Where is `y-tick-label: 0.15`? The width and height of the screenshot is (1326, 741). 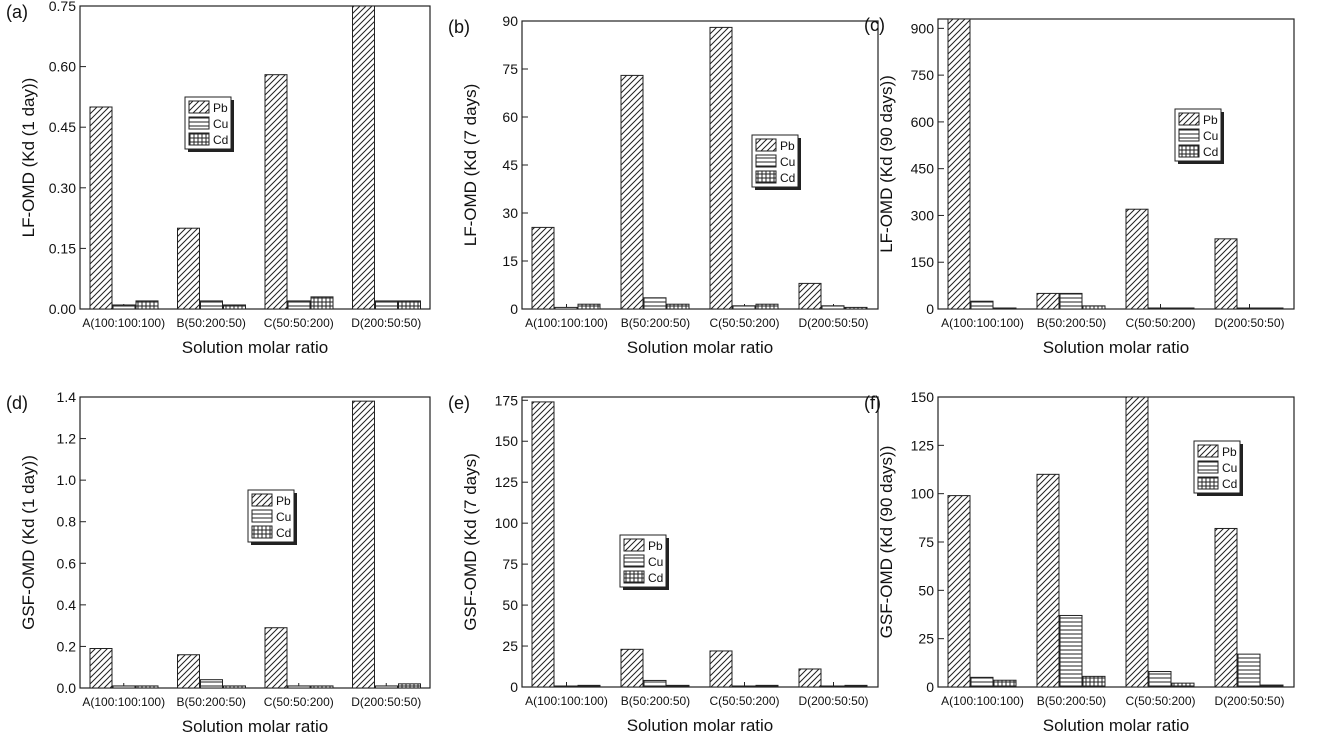
y-tick-label: 0.15 is located at coordinates (62, 248).